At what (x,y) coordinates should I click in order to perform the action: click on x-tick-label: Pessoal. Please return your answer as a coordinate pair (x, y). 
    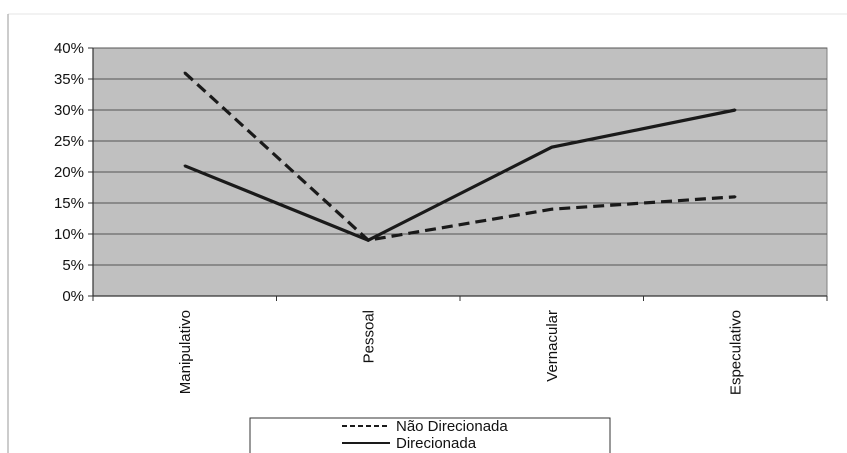
    Looking at the image, I should click on (368, 336).